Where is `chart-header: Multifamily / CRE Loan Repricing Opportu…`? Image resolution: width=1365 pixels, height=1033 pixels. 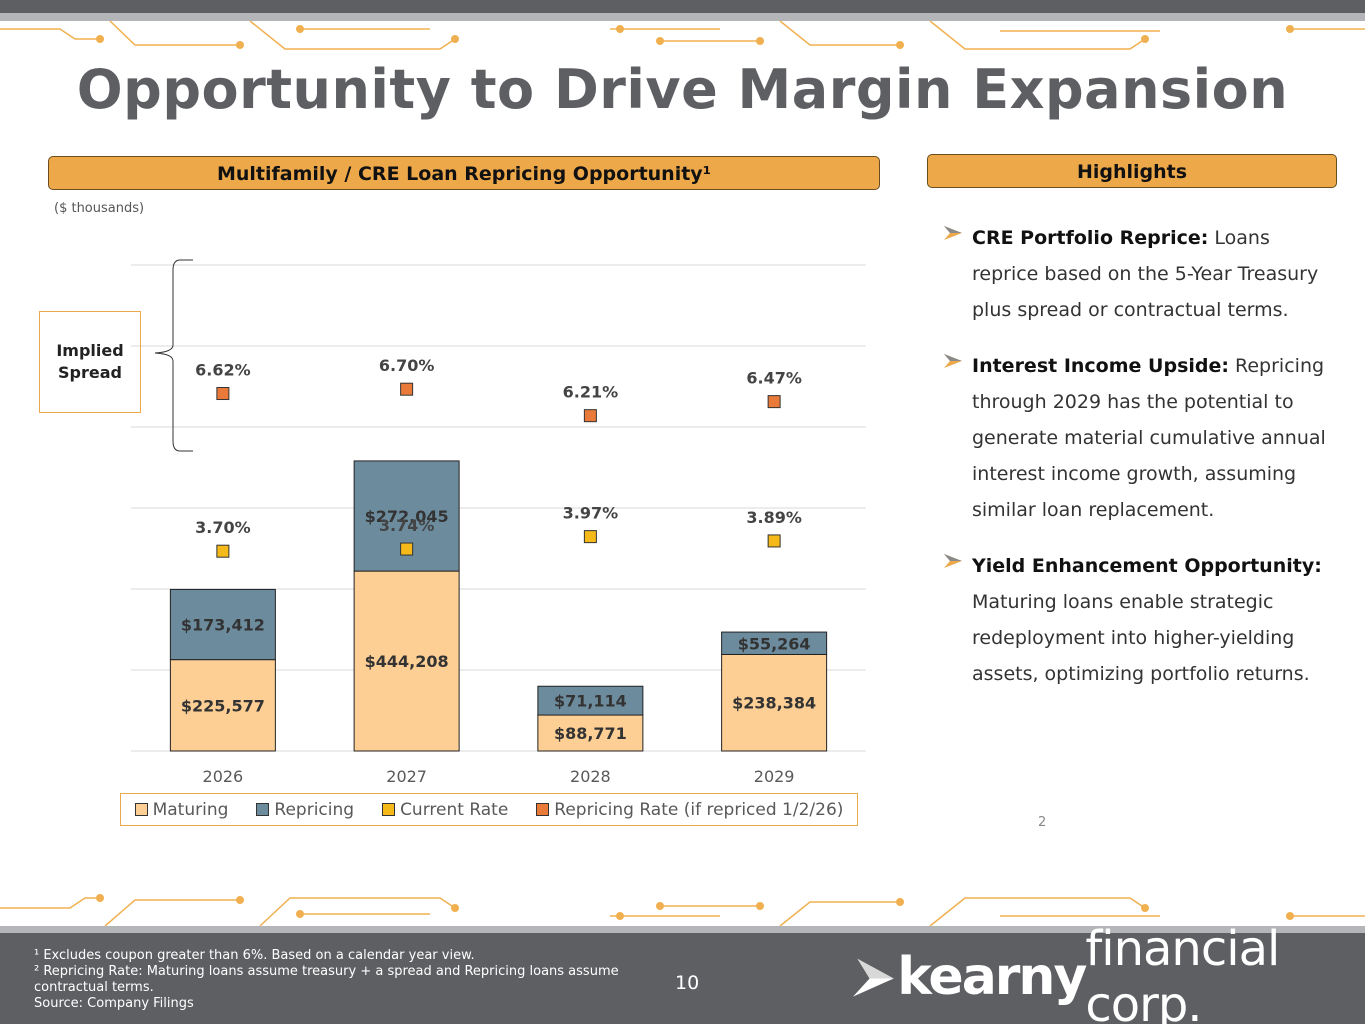
chart-header: Multifamily / CRE Loan Repricing Opportu… is located at coordinates (464, 173).